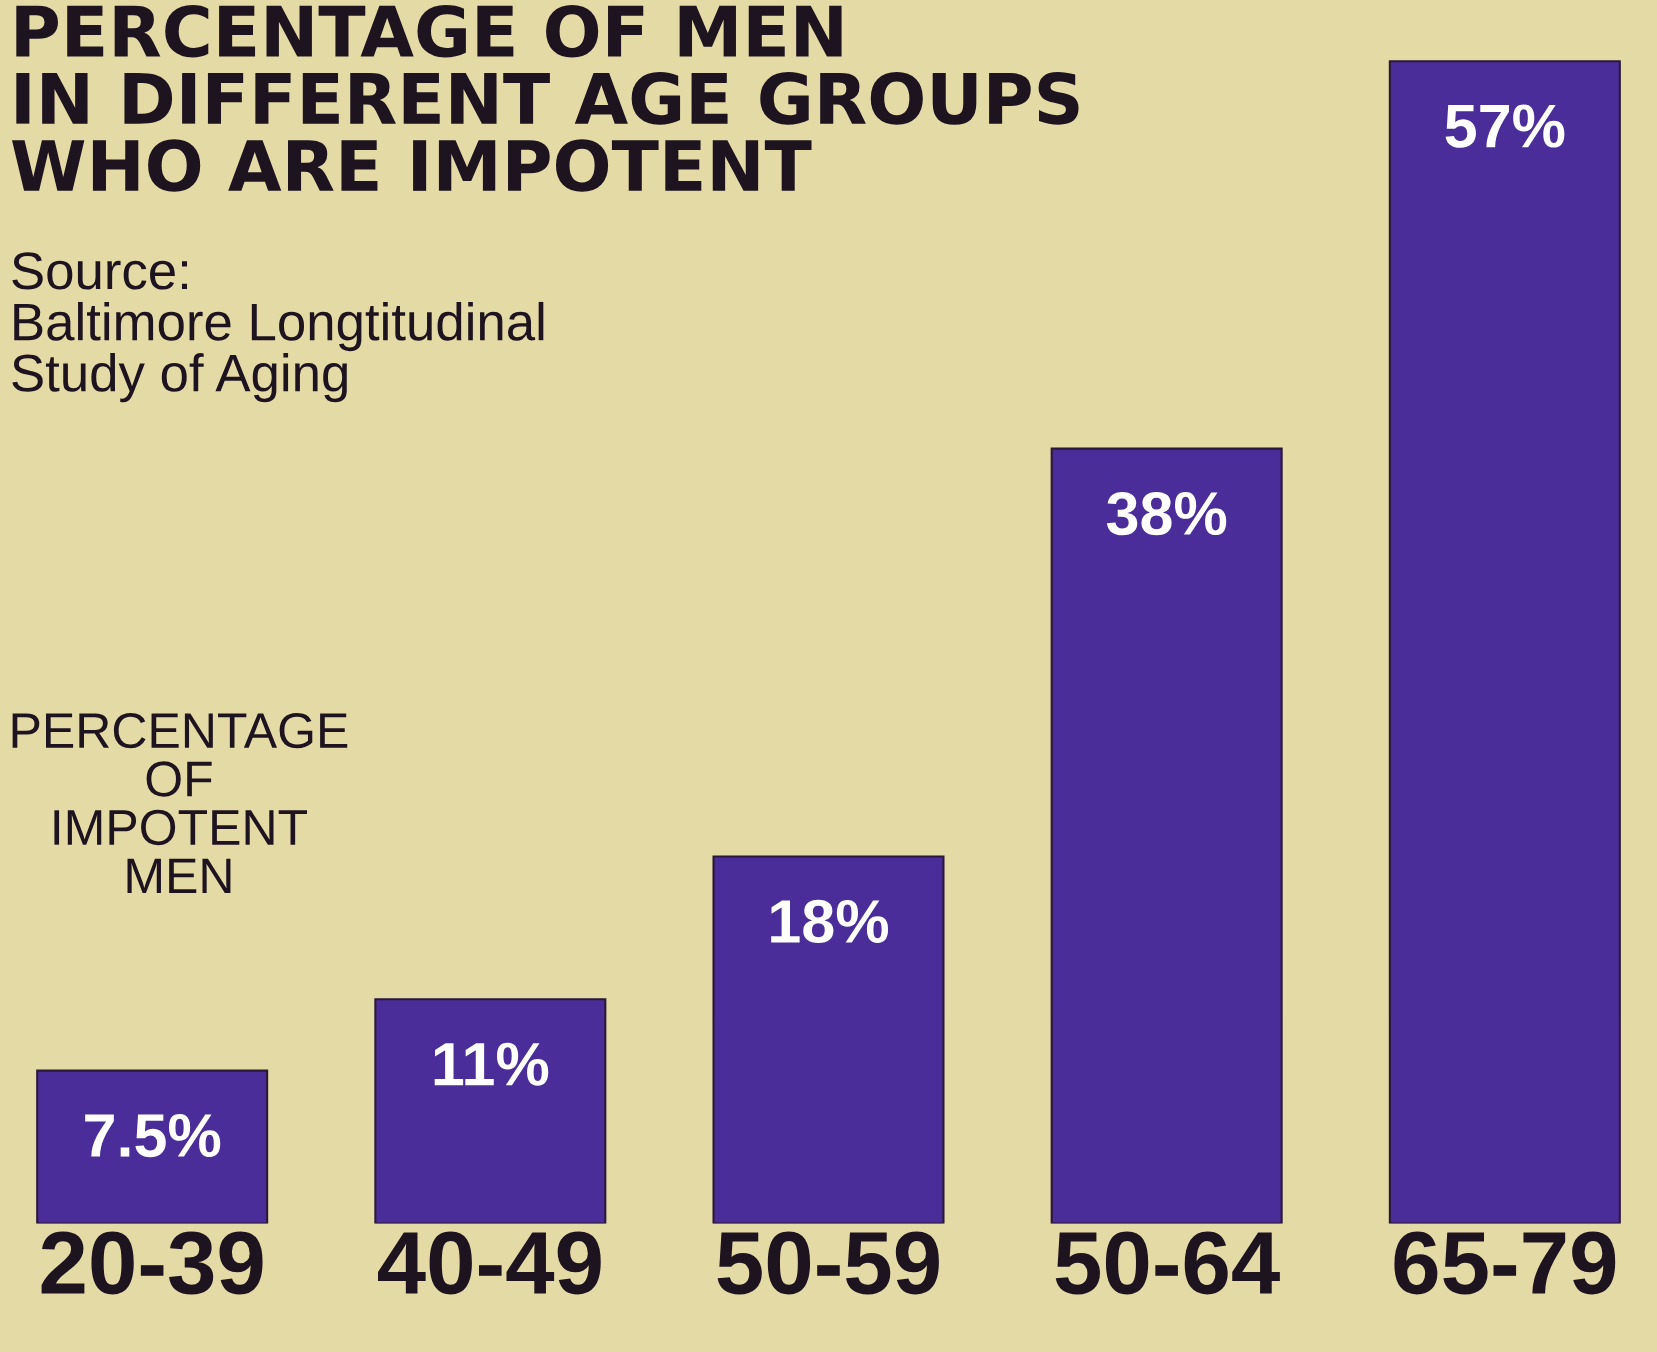 This screenshot has height=1352, width=1657. I want to click on x-tick-label: 65-79, so click(1505, 1263).